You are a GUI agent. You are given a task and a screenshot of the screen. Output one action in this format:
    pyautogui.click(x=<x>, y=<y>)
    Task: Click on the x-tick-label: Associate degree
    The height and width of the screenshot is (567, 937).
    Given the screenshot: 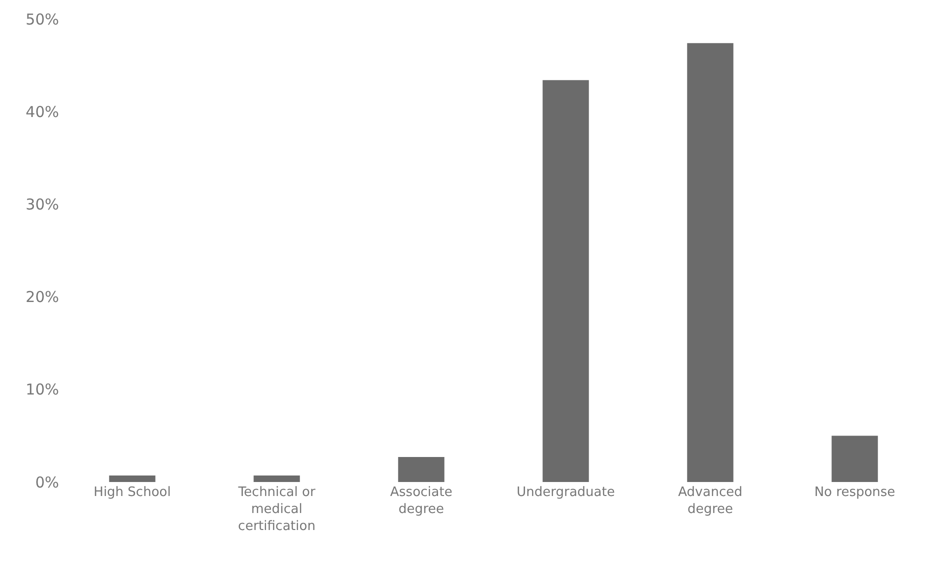 What is the action you would take?
    pyautogui.click(x=421, y=501)
    